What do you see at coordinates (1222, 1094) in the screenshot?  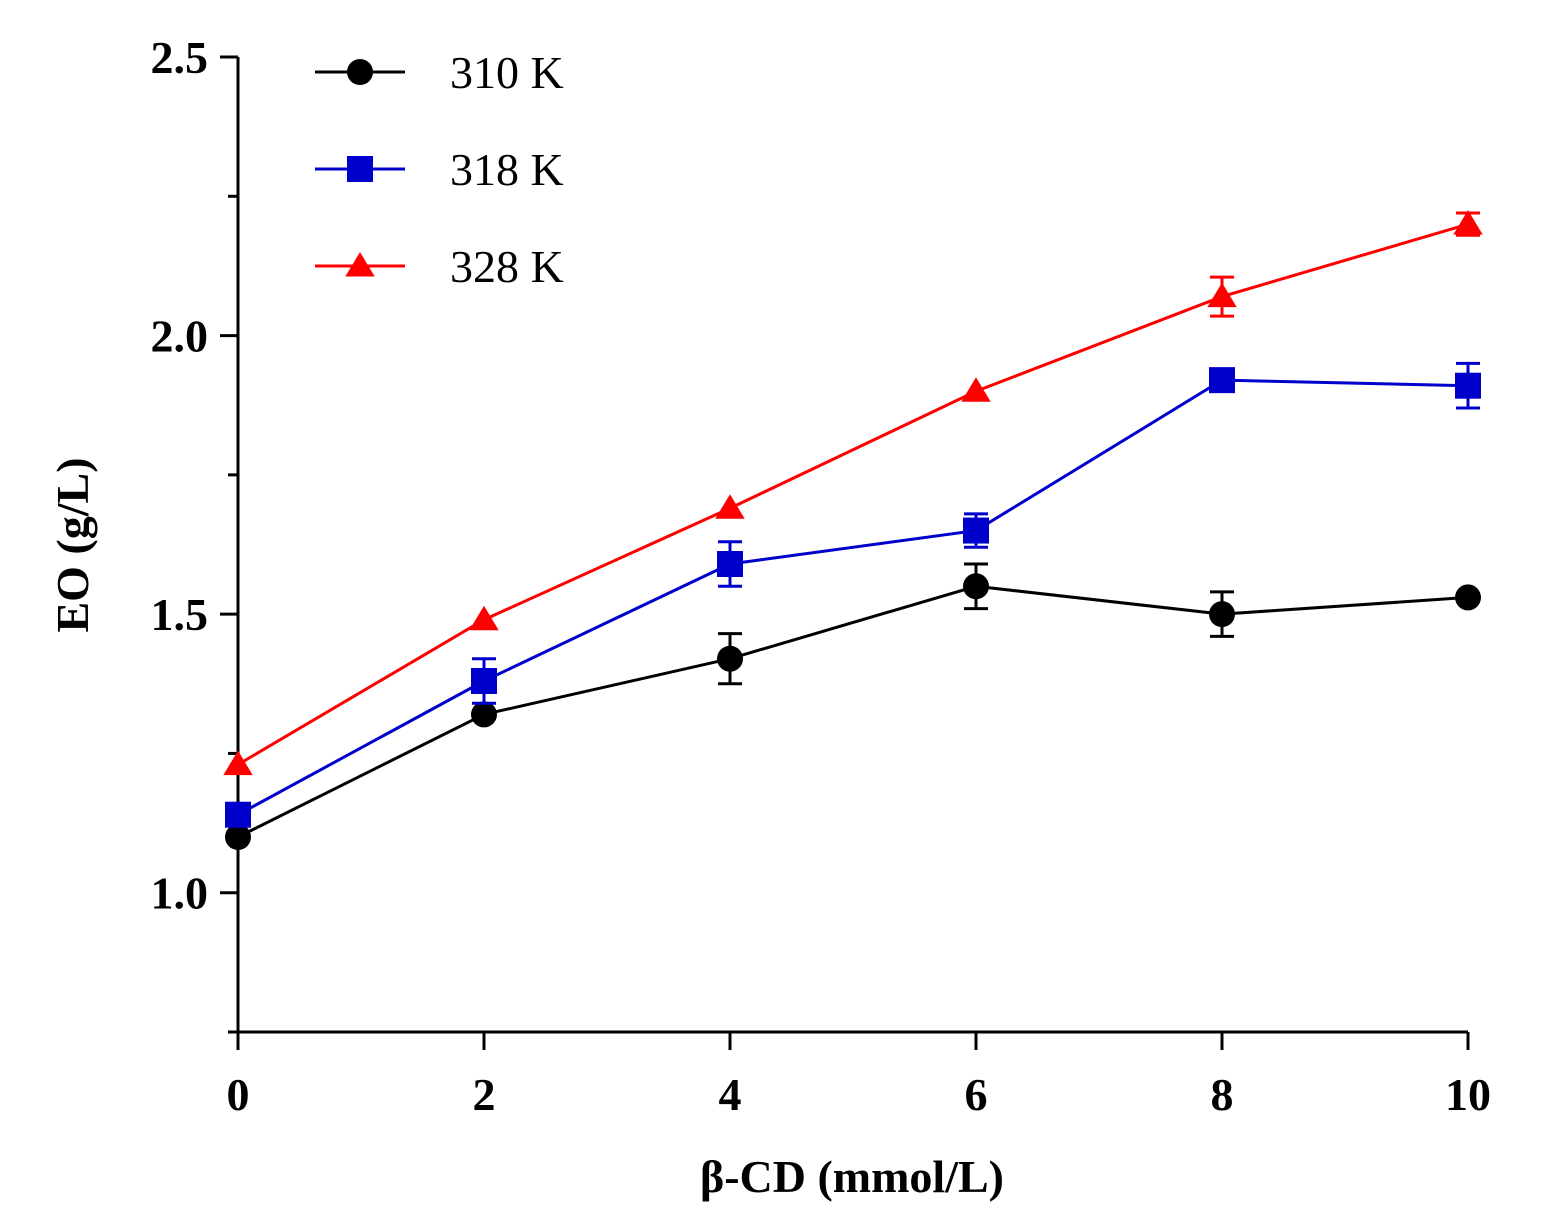 I see `x-tick-label: 8` at bounding box center [1222, 1094].